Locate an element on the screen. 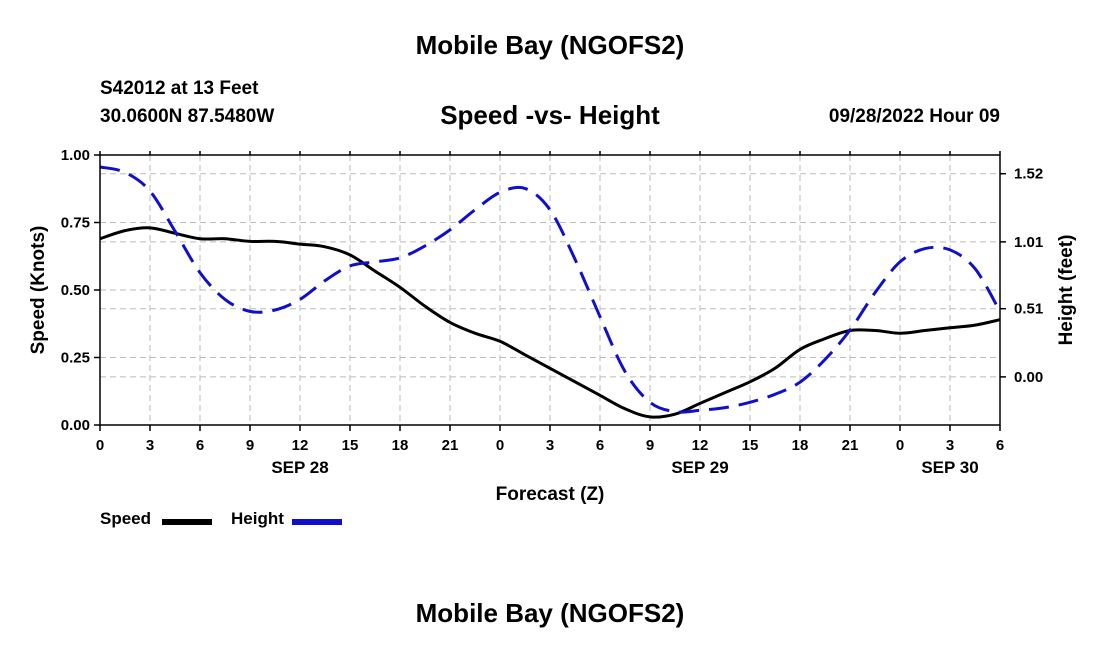 The height and width of the screenshot is (650, 1100). chart-title: Mobile Bay (NGOFS2) is located at coordinates (550, 45).